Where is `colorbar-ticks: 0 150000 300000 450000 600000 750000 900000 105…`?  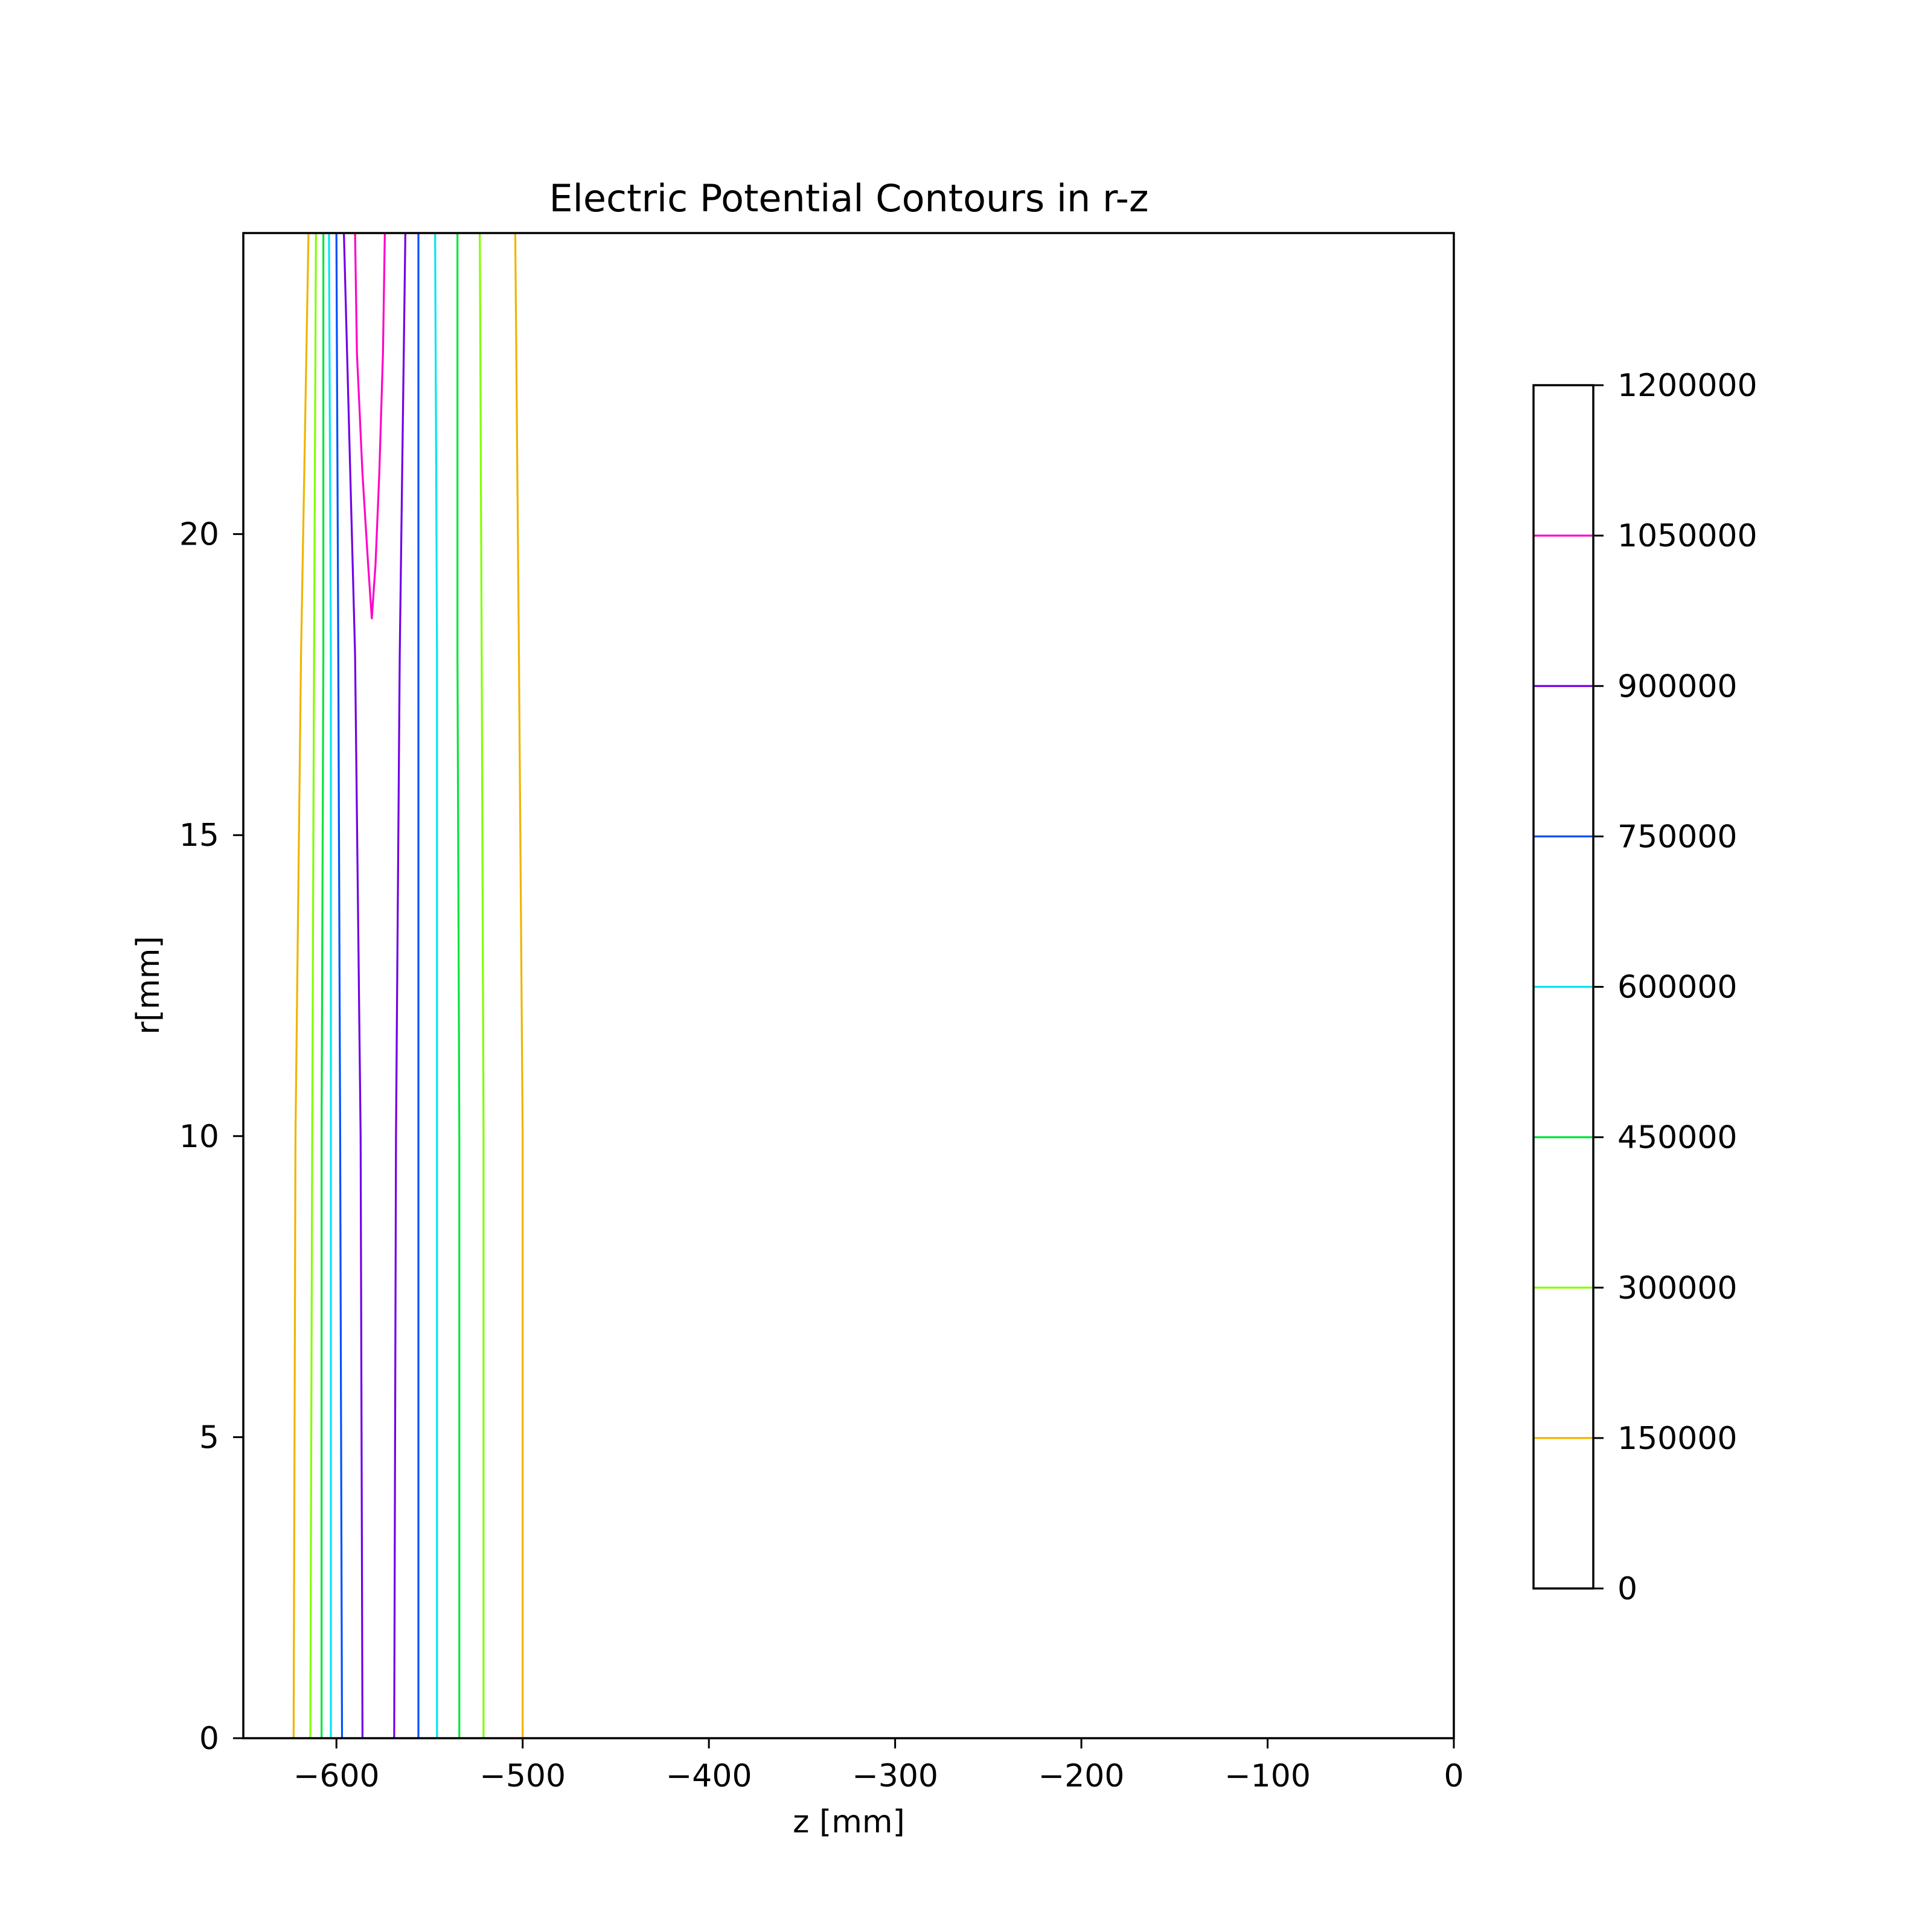
colorbar-ticks: 0 150000 300000 450000 600000 750000 900000 105… is located at coordinates (1675, 987).